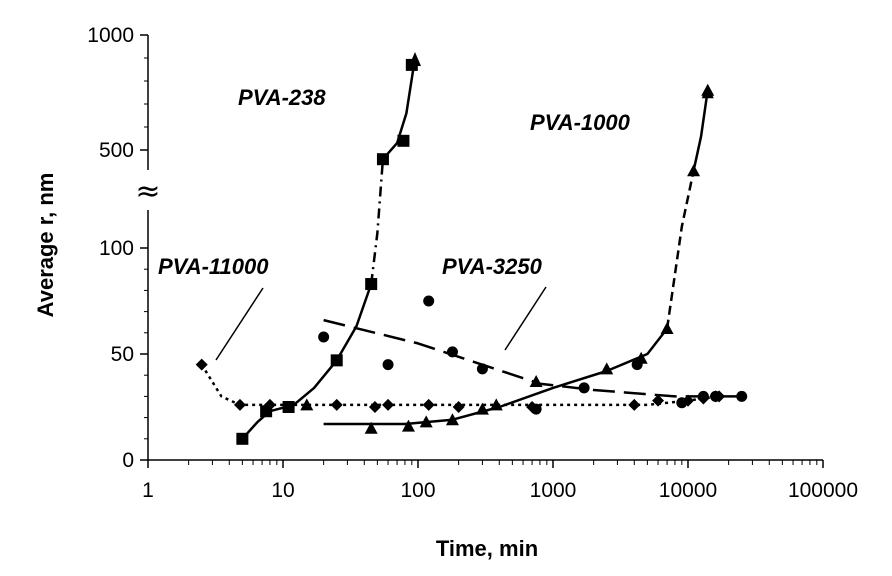 This screenshot has width=892, height=576. Describe the element at coordinates (553, 490) in the screenshot. I see `x-tick-label: 1000` at that location.